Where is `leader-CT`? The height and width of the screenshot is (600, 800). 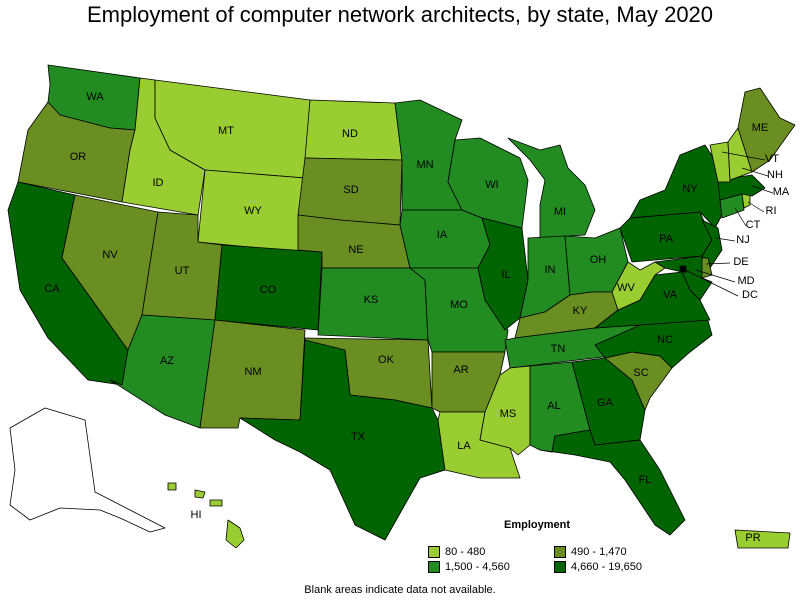 leader-CT is located at coordinates (740, 217).